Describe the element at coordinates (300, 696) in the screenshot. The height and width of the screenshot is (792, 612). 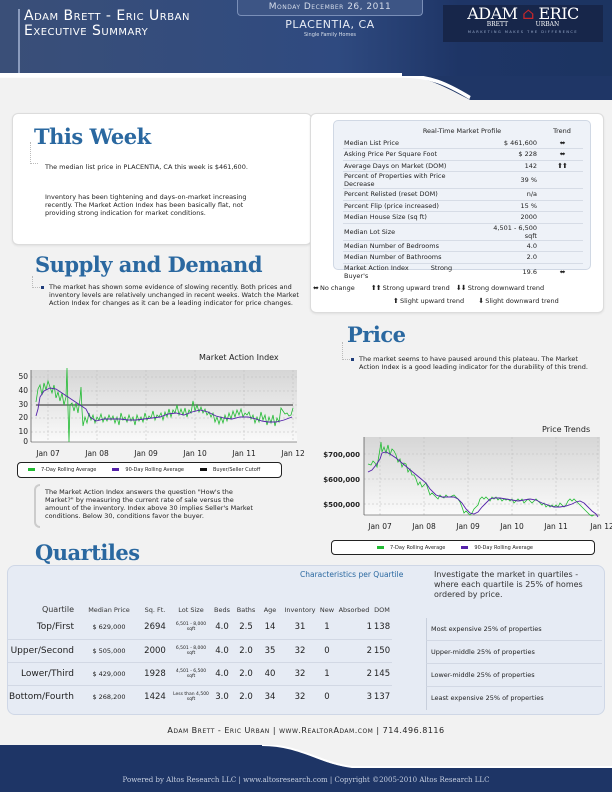
I see `inventory: 32` at that location.